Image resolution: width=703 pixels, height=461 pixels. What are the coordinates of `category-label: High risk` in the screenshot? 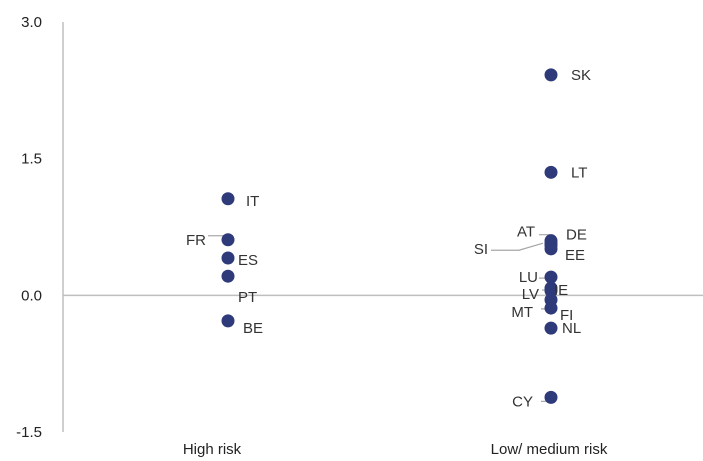 It's located at (212, 449).